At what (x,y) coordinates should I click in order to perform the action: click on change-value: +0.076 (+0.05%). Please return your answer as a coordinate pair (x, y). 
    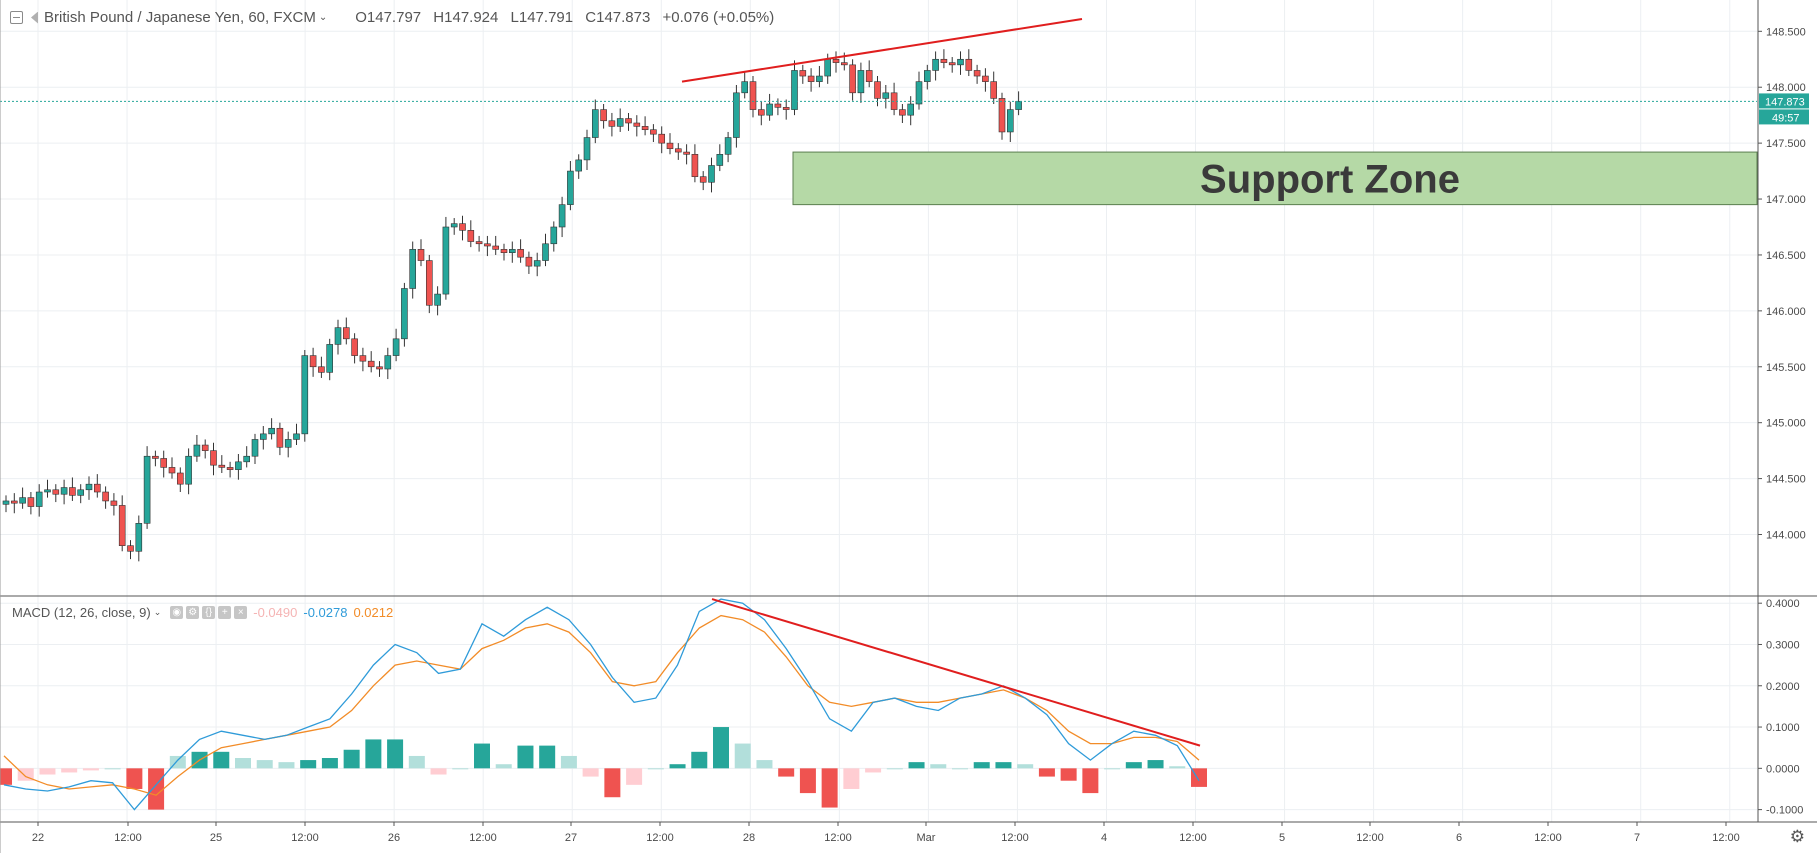
    Looking at the image, I should click on (718, 17).